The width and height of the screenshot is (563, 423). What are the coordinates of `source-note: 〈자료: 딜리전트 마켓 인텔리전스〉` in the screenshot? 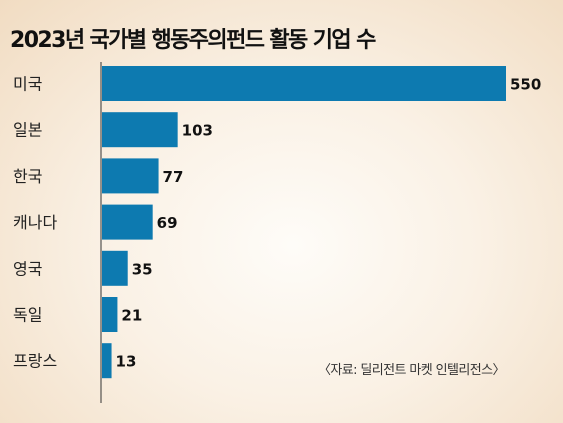 It's located at (411, 370).